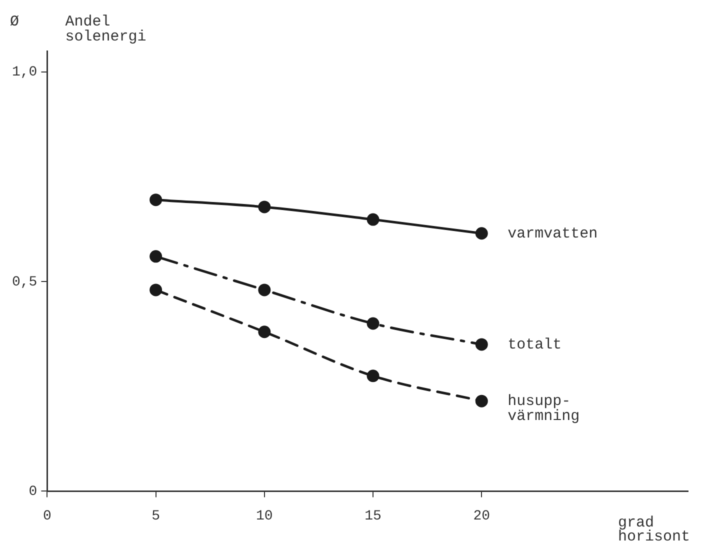 The width and height of the screenshot is (726, 554). What do you see at coordinates (105, 29) in the screenshot?
I see `y-axis-title: Andel solenergi` at bounding box center [105, 29].